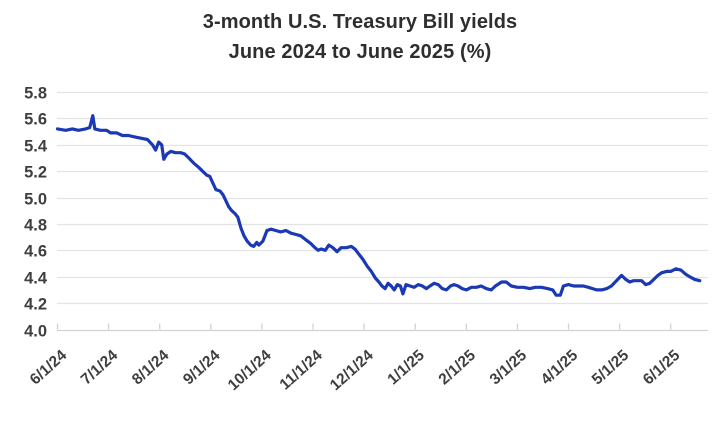 This screenshot has height=422, width=720. I want to click on x-tick-label: 4/1/25, so click(560, 368).